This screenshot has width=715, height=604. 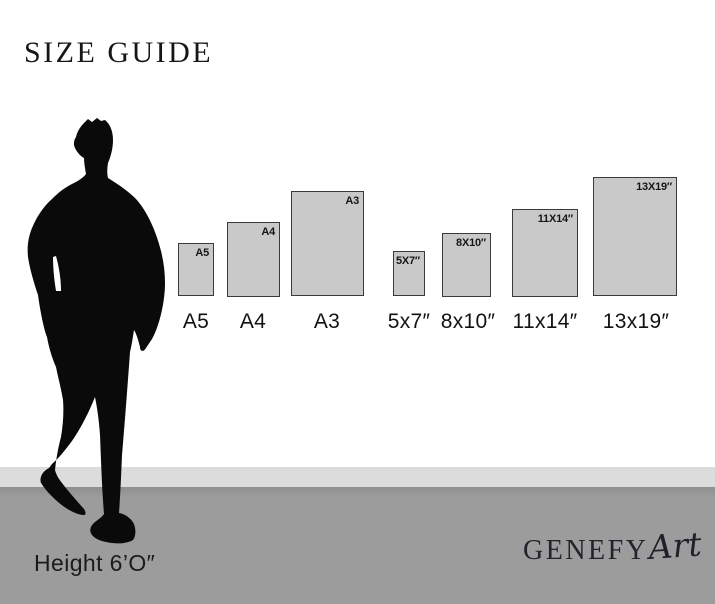 What do you see at coordinates (545, 321) in the screenshot?
I see `size-caption-11x14: 11x14″` at bounding box center [545, 321].